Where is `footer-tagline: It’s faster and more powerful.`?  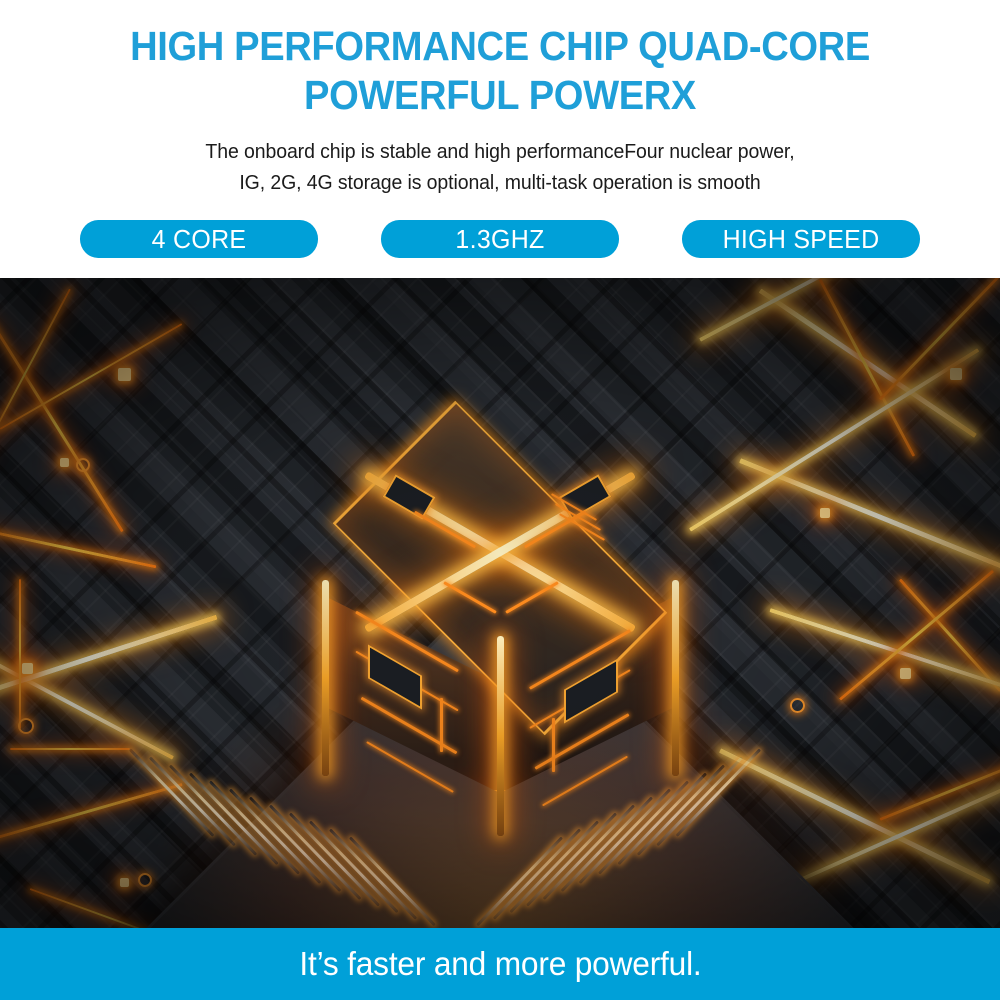
footer-tagline: It’s faster and more powerful. is located at coordinates (500, 963).